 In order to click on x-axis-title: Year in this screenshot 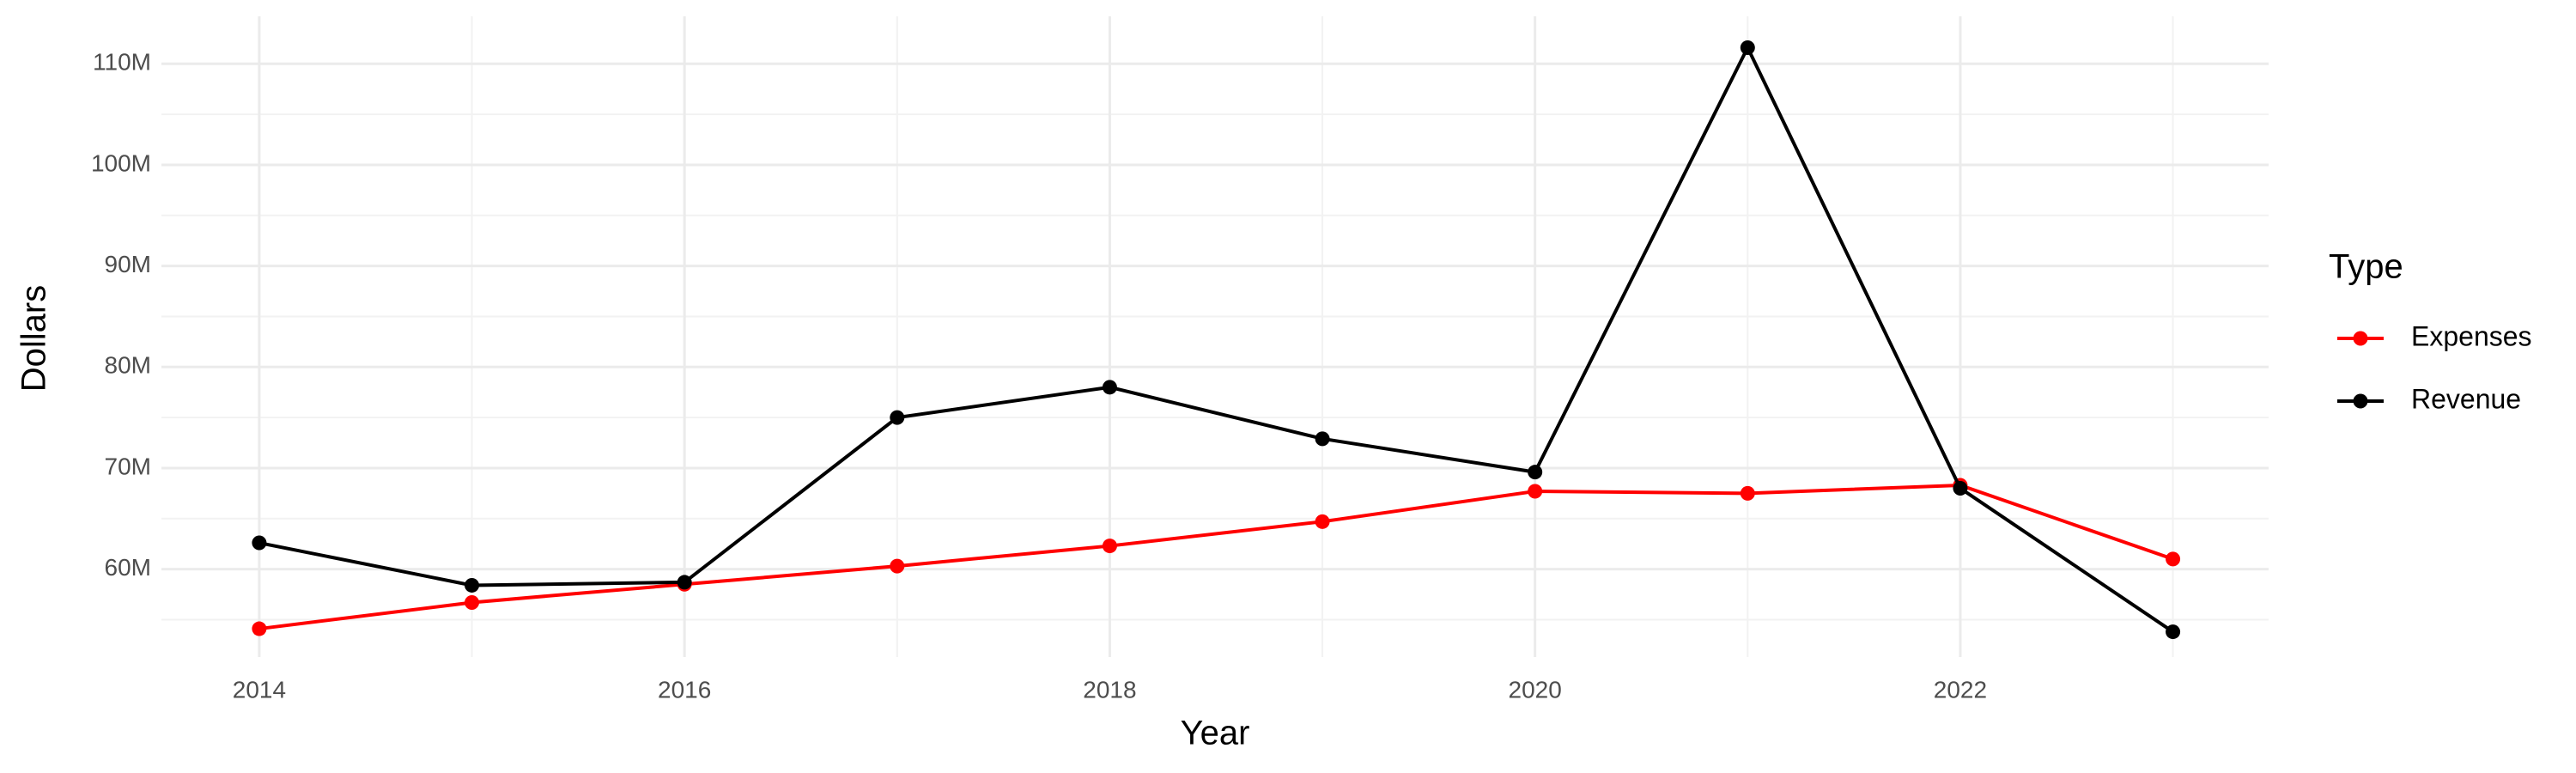, I will do `click(1215, 733)`.